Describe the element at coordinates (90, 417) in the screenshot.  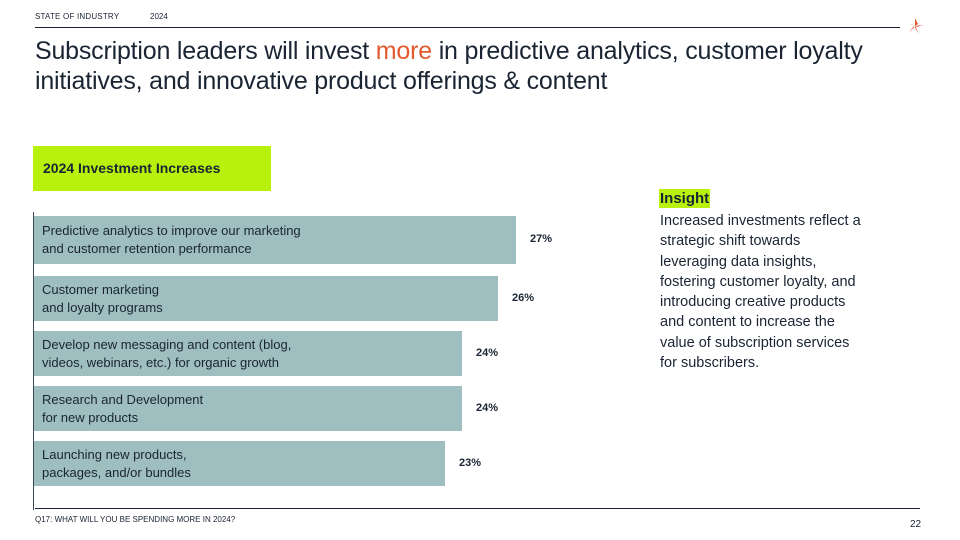
I see `bar-label-line: for new products` at that location.